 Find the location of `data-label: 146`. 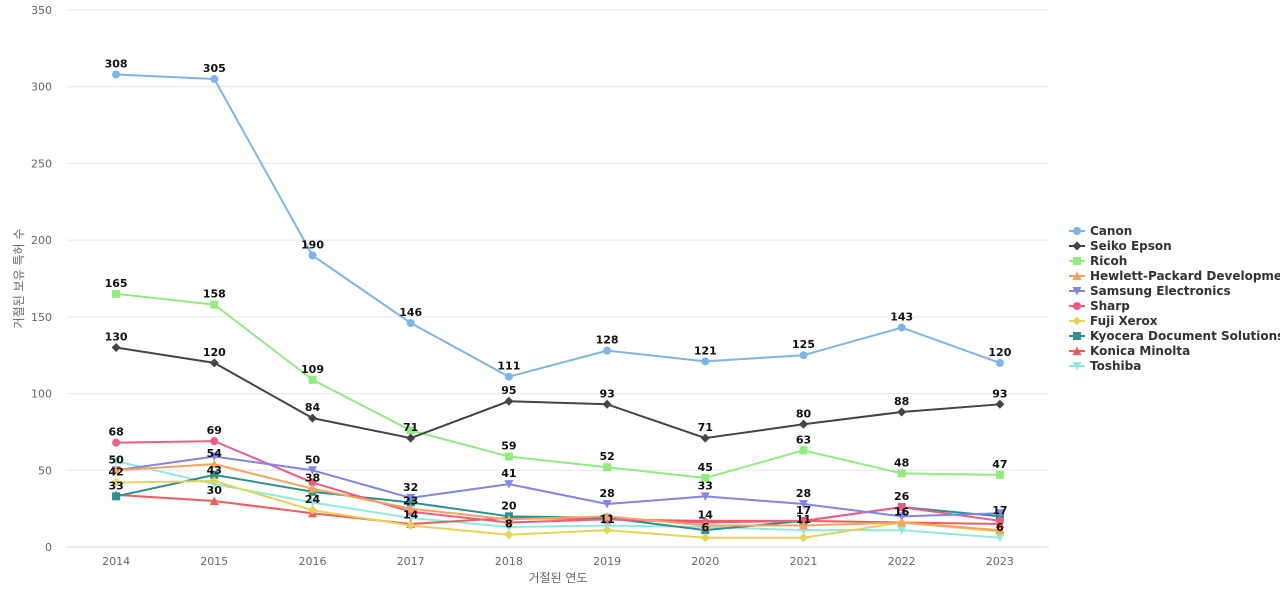

data-label: 146 is located at coordinates (410, 312).